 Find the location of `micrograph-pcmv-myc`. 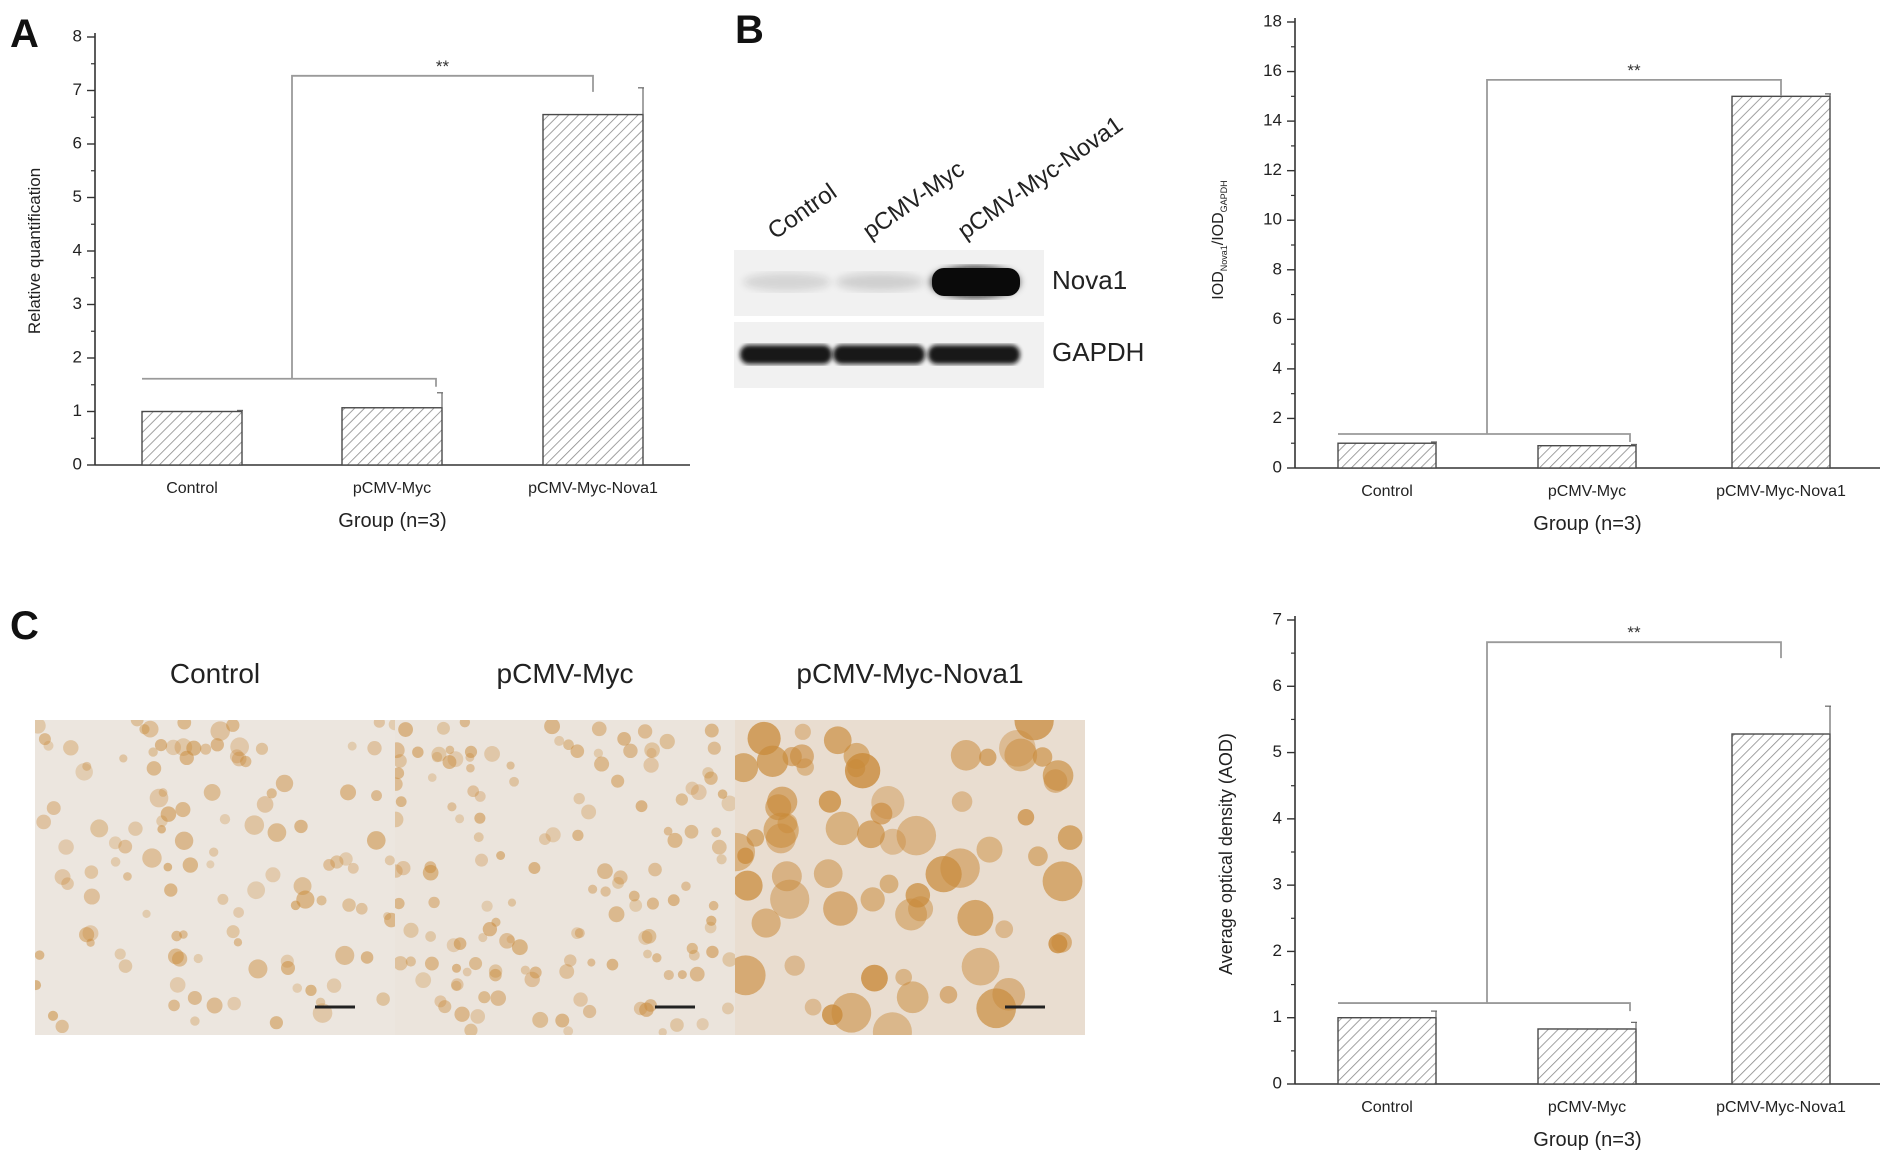

micrograph-pcmv-myc is located at coordinates (565, 877).